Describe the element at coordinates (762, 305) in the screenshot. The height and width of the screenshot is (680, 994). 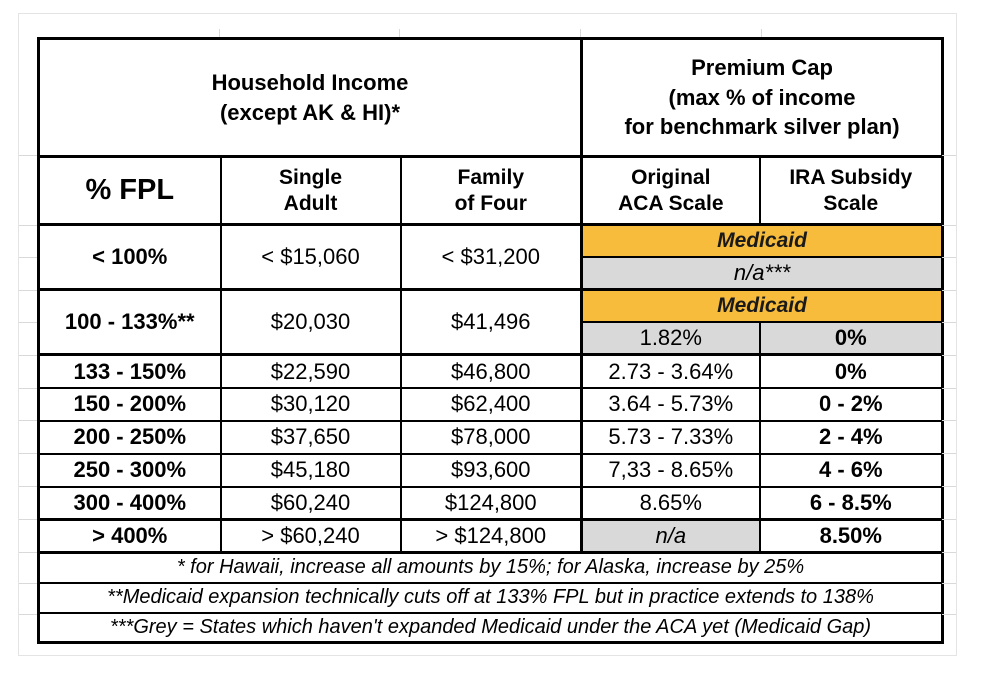
I see `cell-medicaid-100-133: Medicaid` at that location.